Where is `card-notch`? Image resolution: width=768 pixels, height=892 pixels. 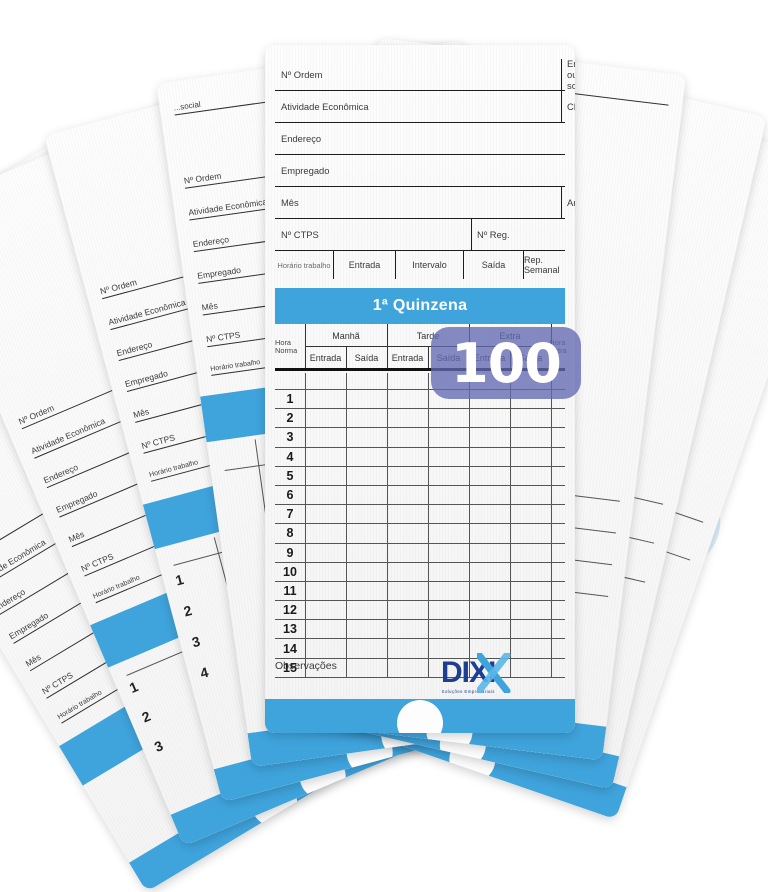
card-notch is located at coordinates (420, 716).